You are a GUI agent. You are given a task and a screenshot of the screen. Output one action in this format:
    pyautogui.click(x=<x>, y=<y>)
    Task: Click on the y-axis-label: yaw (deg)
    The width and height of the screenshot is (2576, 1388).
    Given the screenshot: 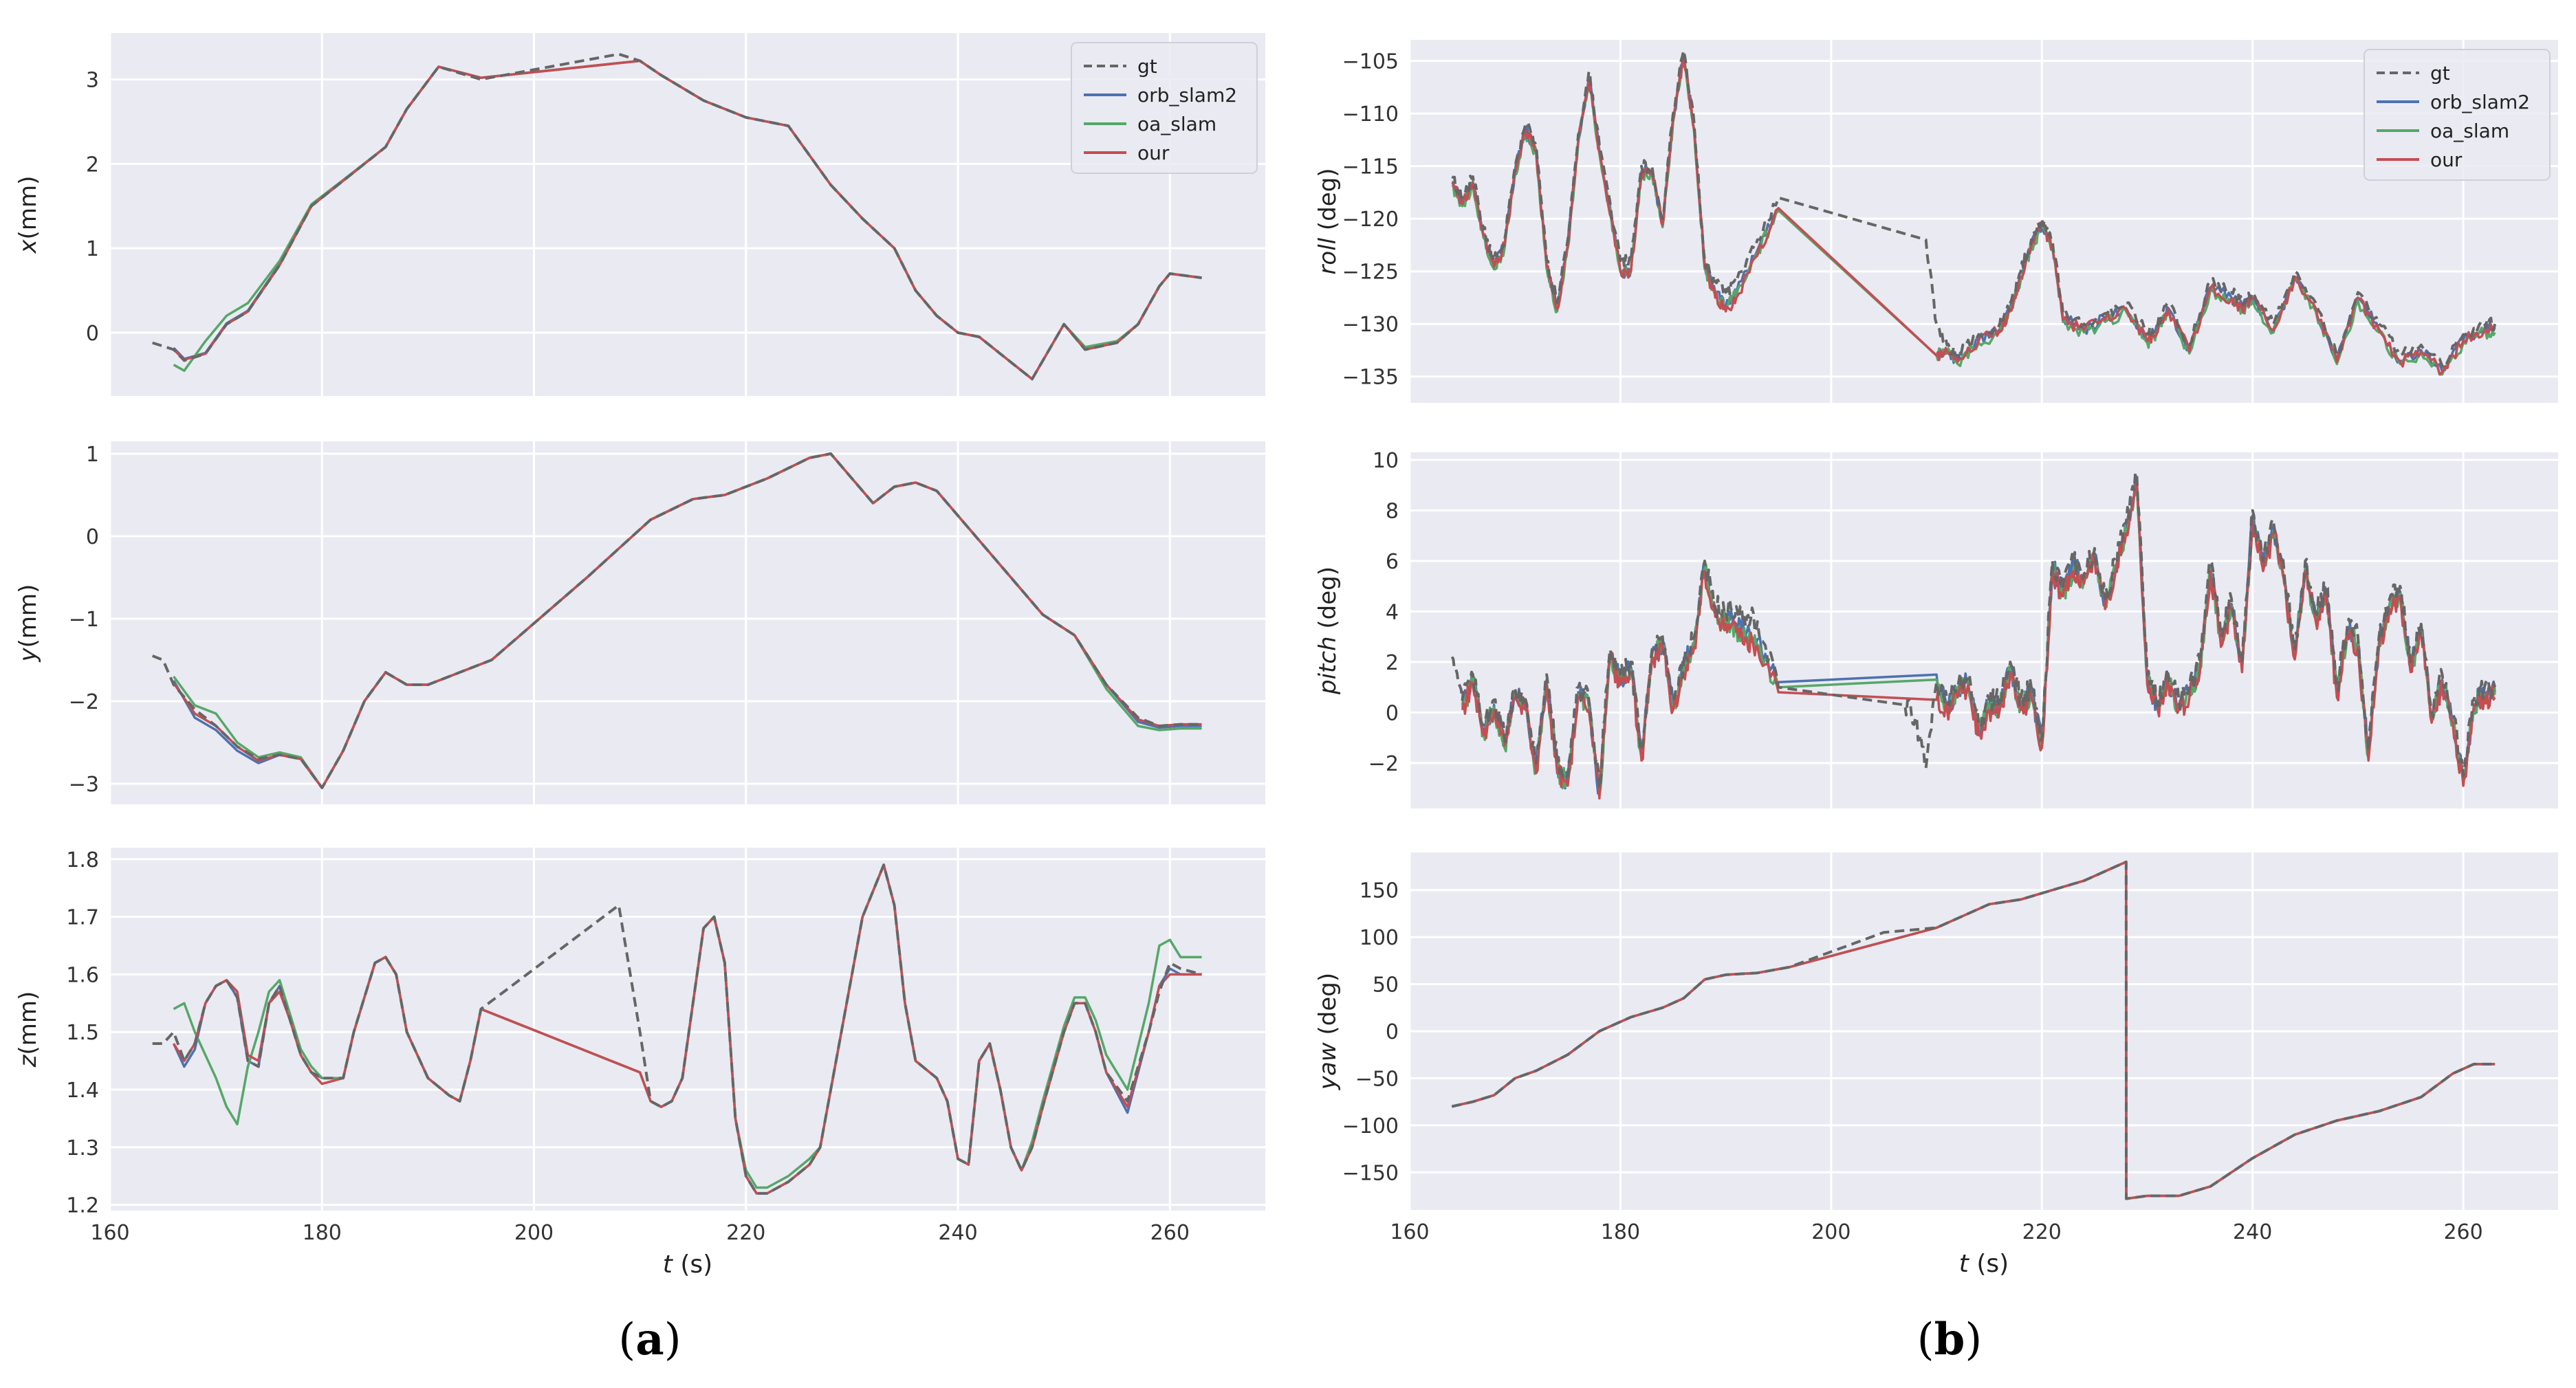 What is the action you would take?
    pyautogui.click(x=1328, y=1031)
    